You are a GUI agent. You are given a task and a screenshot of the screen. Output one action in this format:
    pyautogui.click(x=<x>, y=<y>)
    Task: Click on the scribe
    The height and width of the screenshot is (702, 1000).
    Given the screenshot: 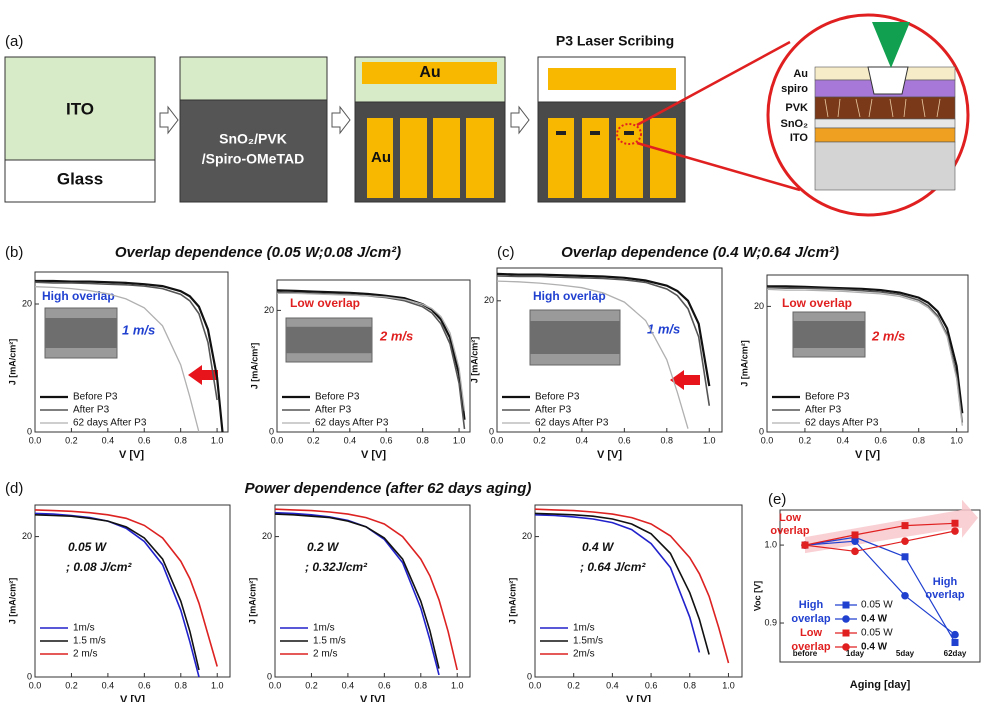 What is the action you would take?
    pyautogui.click(x=595, y=133)
    